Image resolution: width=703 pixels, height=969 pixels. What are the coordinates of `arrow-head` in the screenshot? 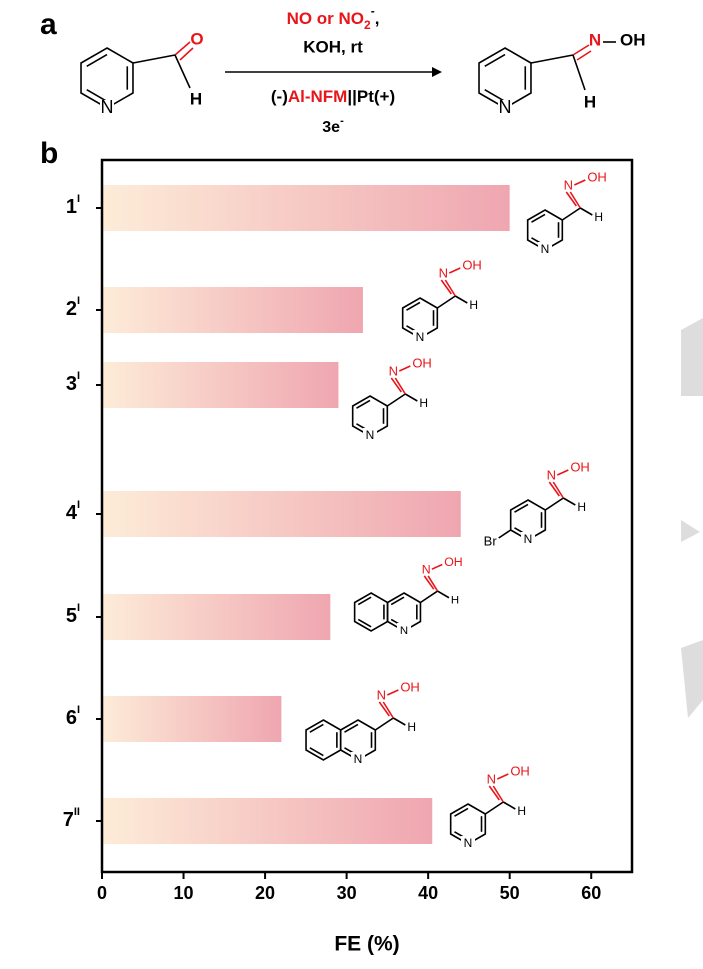 It's located at (437, 72).